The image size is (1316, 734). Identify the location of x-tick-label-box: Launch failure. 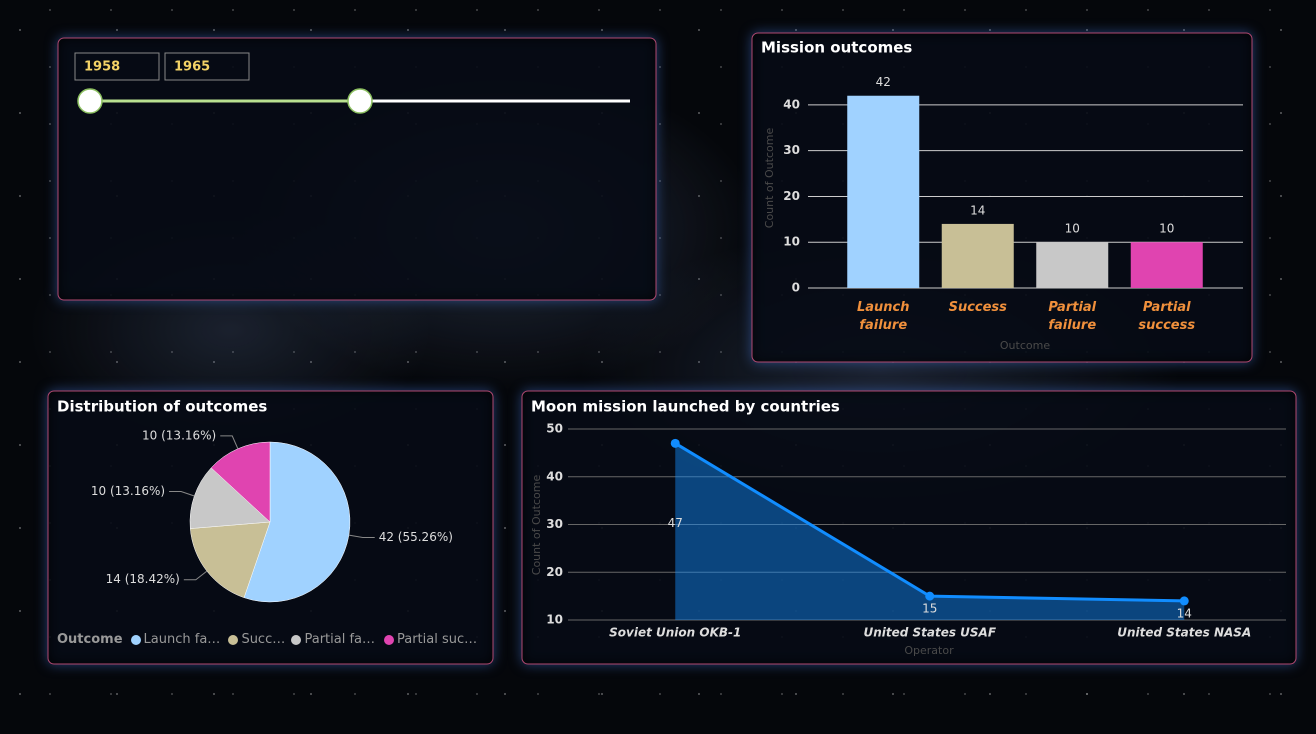
(883, 317).